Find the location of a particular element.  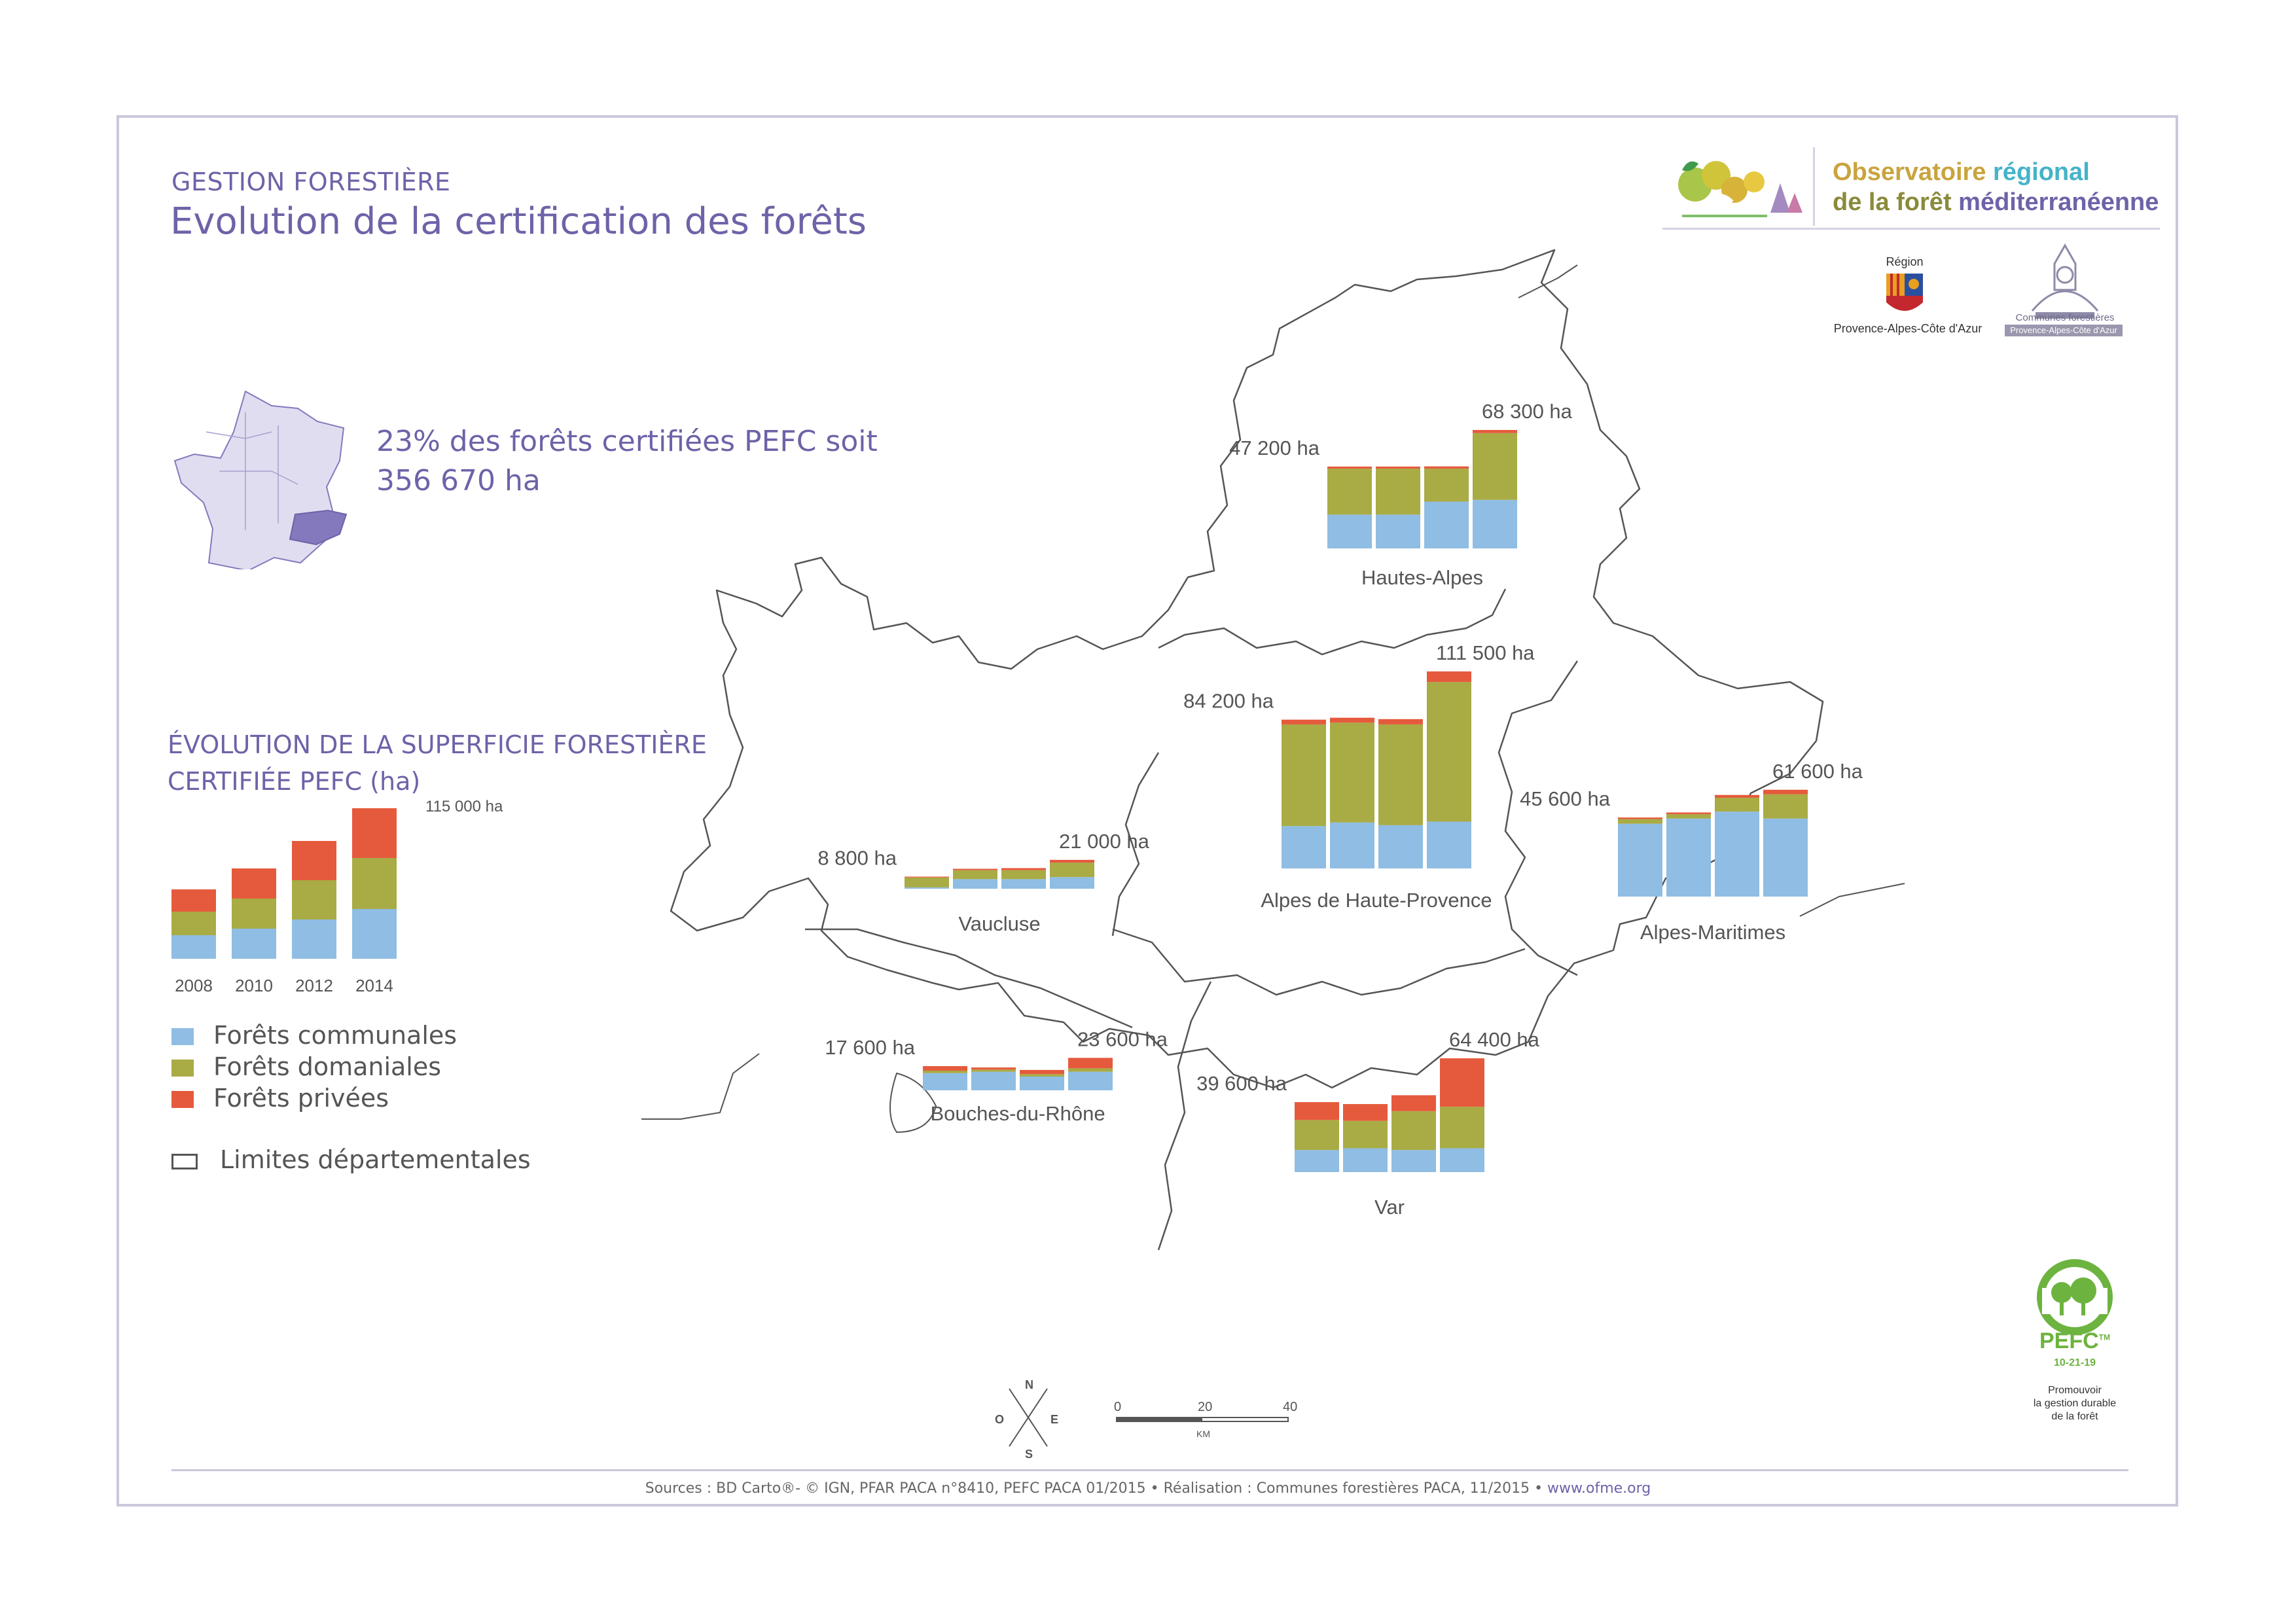

department-name: Alpes-Maritimes is located at coordinates (1712, 932).